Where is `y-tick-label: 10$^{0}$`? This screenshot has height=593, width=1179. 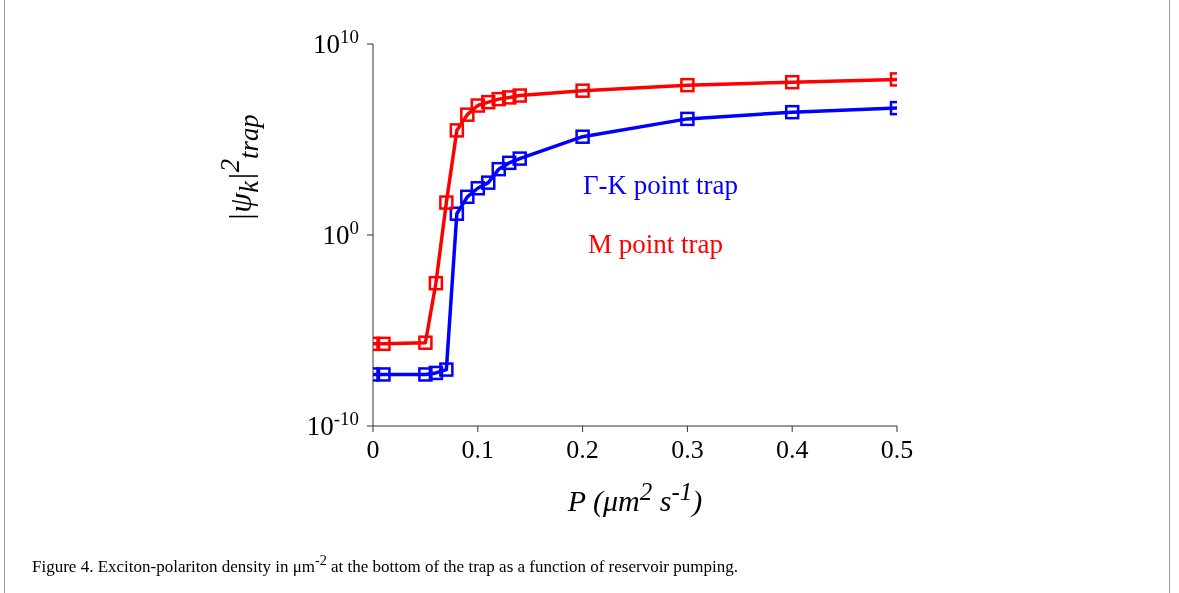
y-tick-label: 10$^{0}$ is located at coordinates (340, 233).